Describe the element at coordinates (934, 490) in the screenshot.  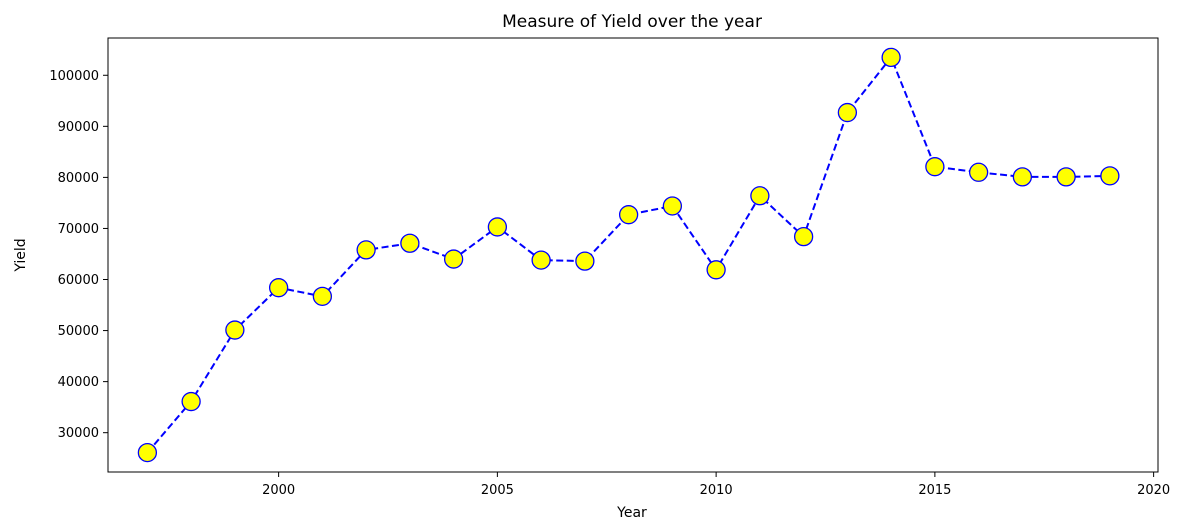
I see `x-tick-label: 2015` at that location.